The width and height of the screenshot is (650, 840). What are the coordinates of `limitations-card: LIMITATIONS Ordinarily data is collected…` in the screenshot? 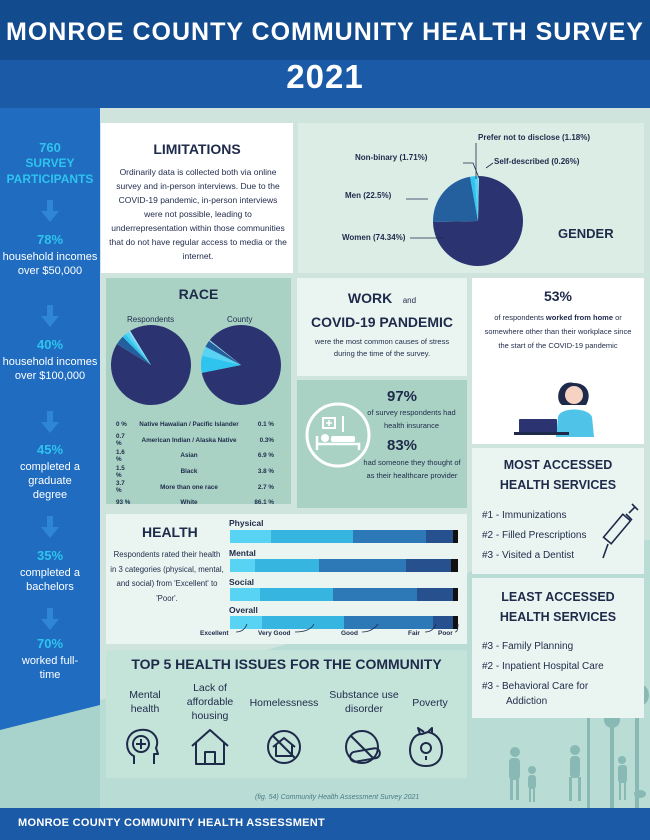 It's located at (197, 198).